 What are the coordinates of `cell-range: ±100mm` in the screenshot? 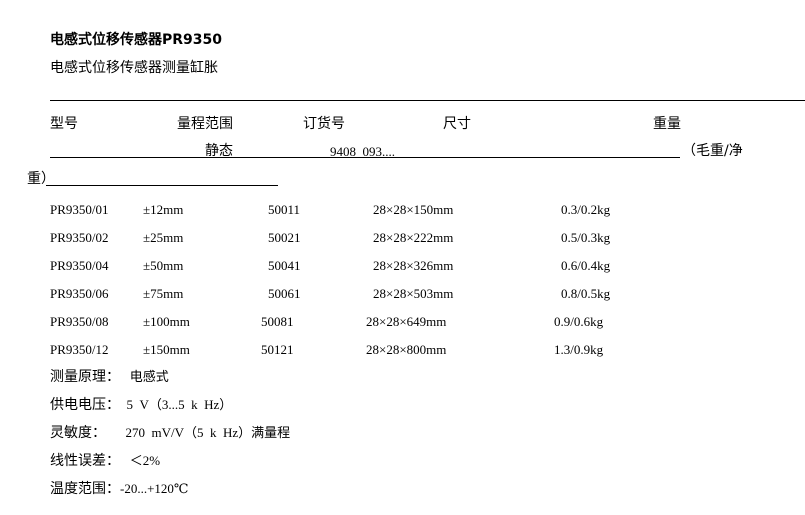 It's located at (166, 321).